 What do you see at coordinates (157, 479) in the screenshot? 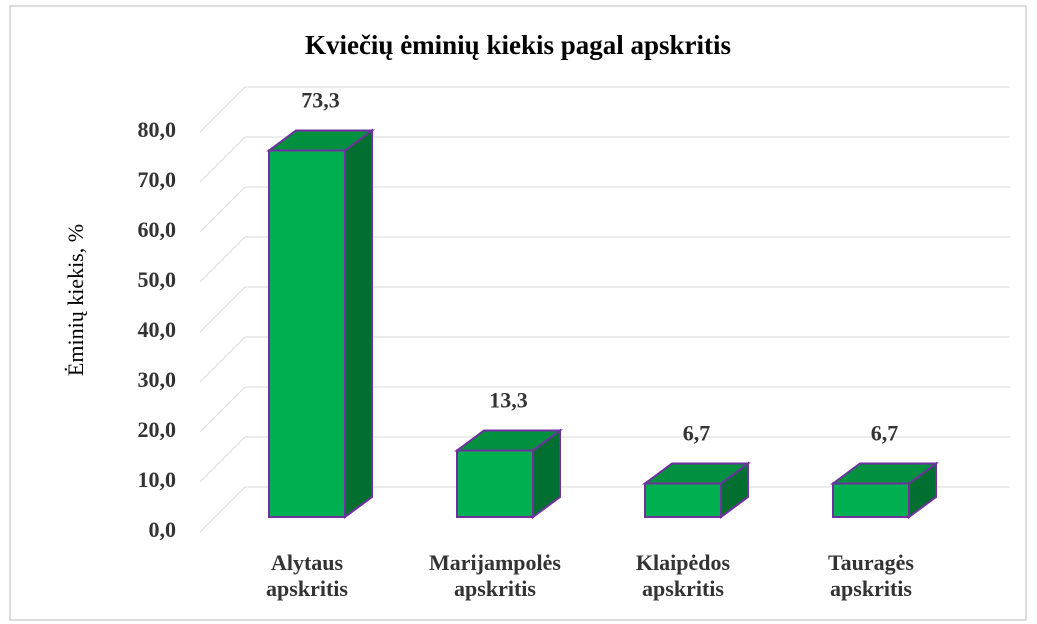
I see `y-tick-label: 10,0` at bounding box center [157, 479].